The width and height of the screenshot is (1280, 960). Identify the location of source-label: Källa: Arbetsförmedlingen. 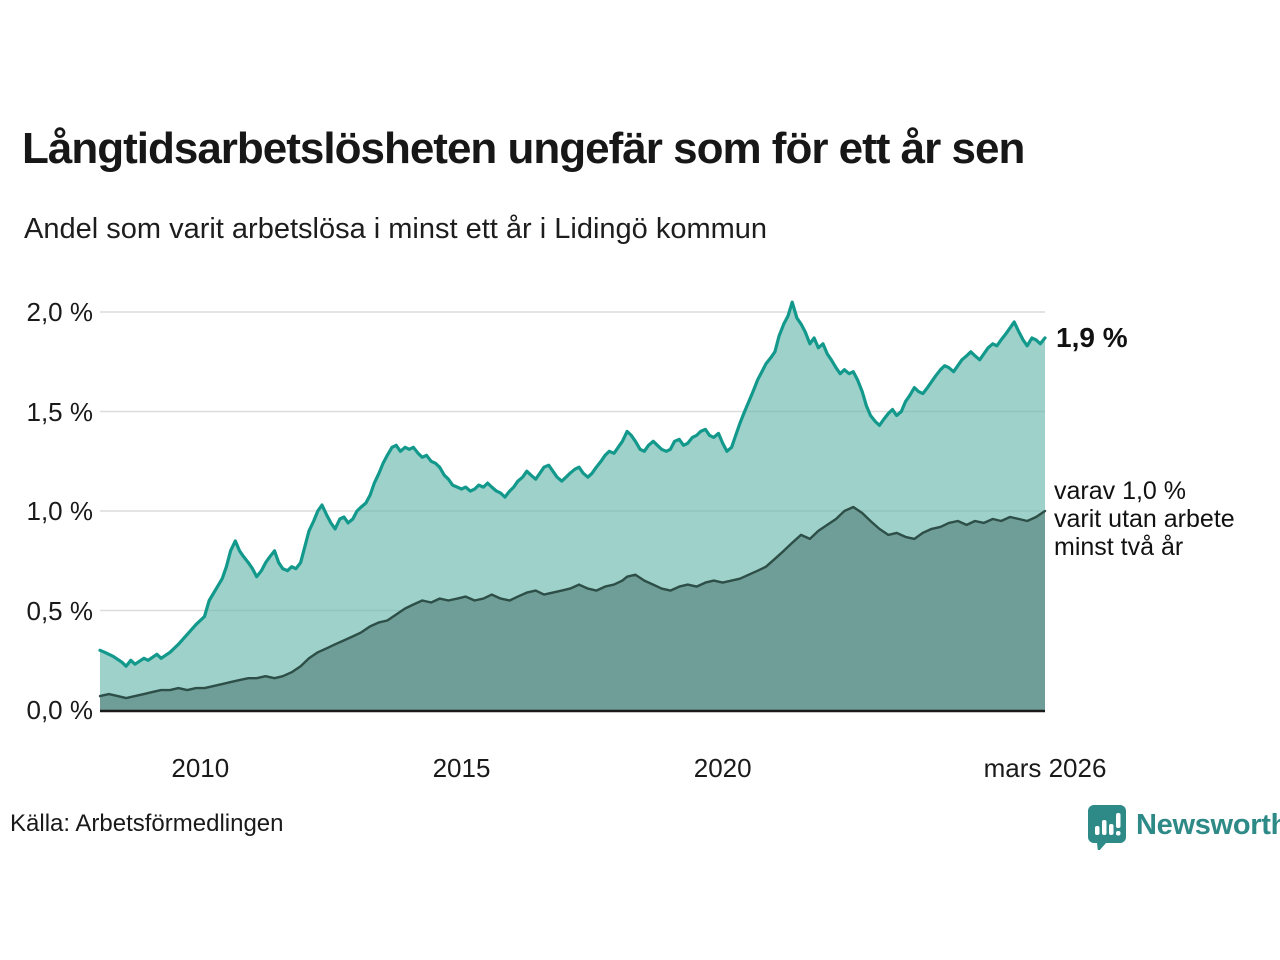
(147, 823).